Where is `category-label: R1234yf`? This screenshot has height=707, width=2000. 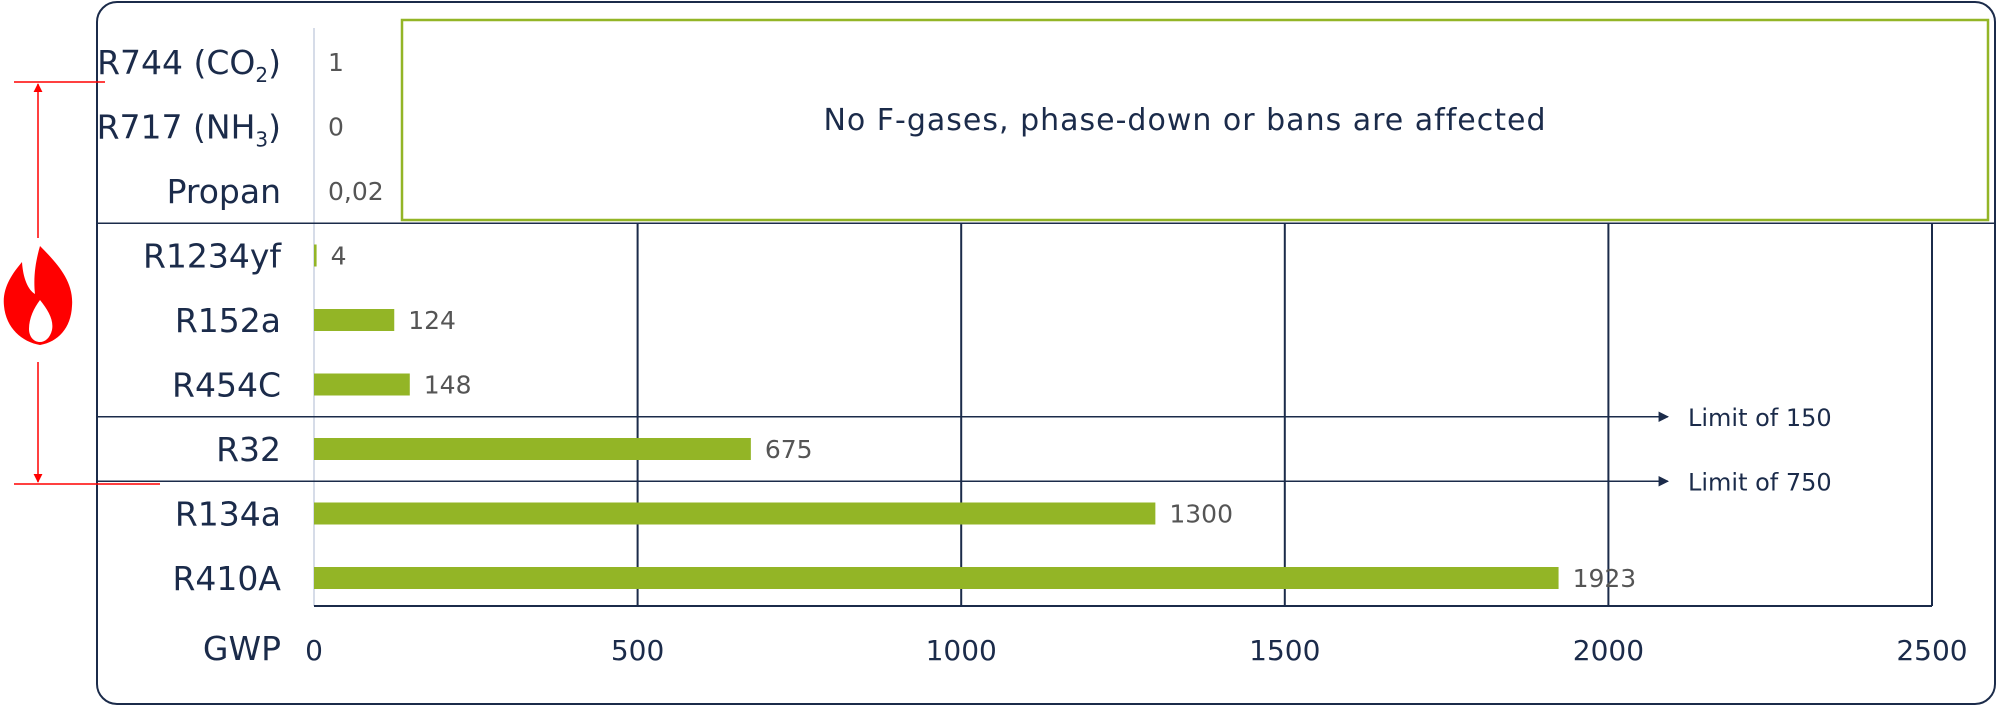
category-label: R1234yf is located at coordinates (212, 256).